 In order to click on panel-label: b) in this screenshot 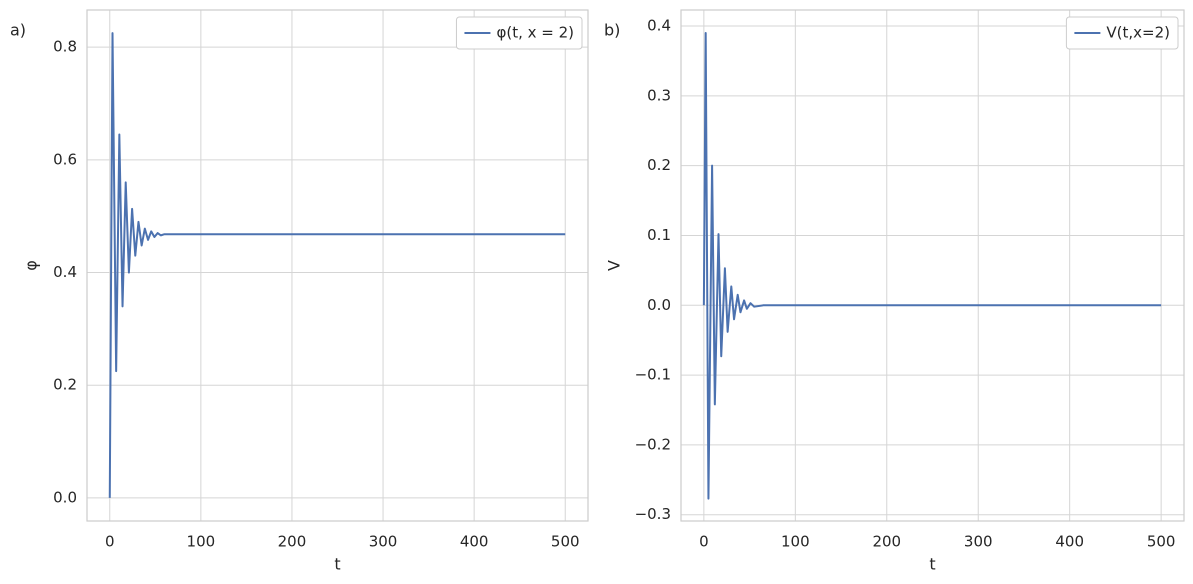, I will do `click(612, 30)`.